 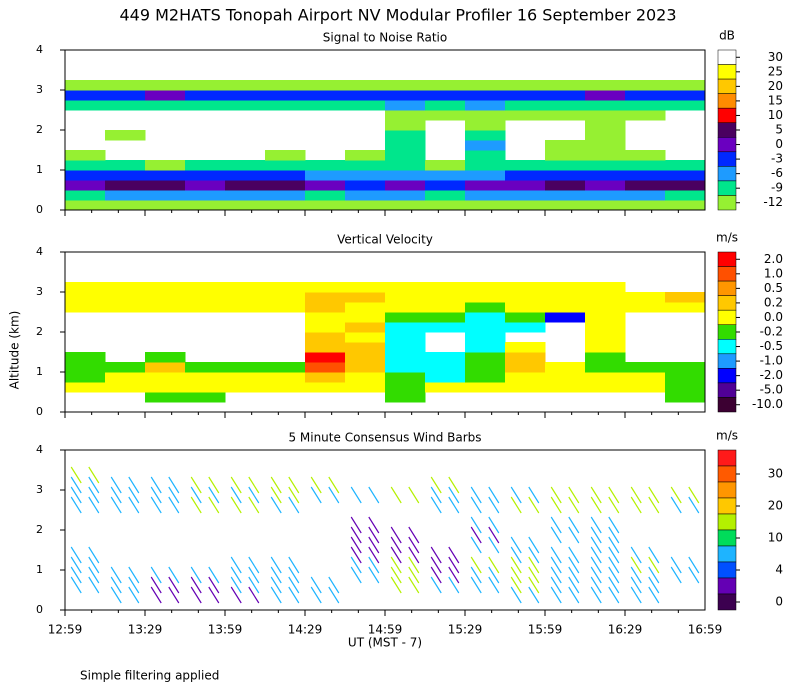 What do you see at coordinates (775, 100) in the screenshot?
I see `colorbar-label: 15` at bounding box center [775, 100].